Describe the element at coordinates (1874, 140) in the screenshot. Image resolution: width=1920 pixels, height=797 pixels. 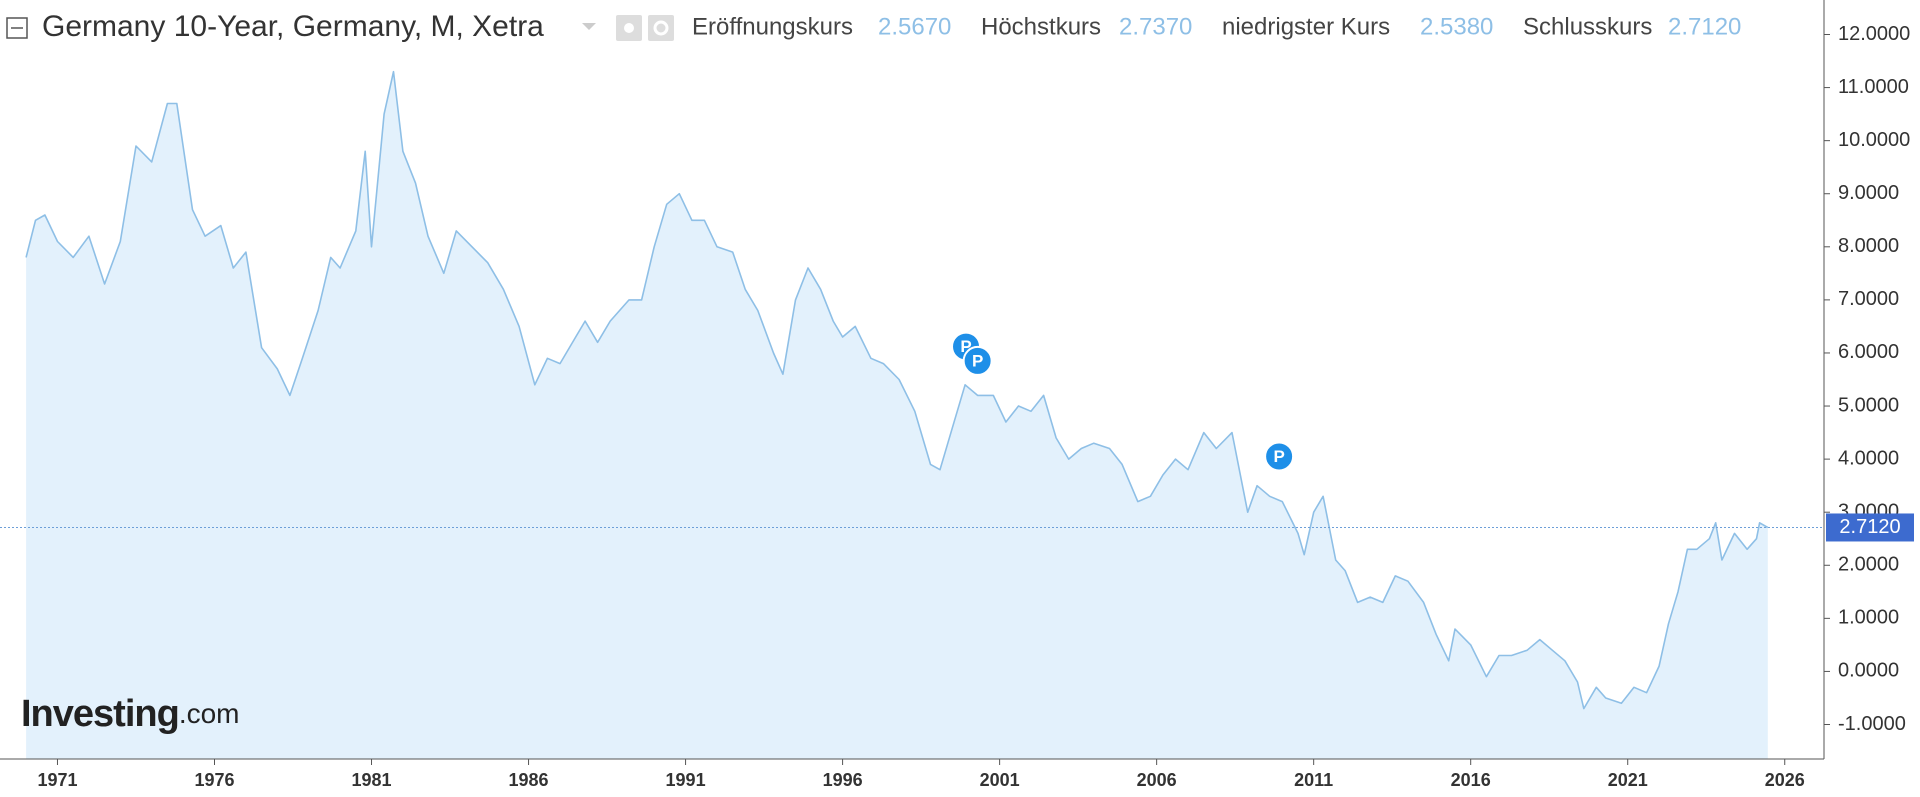
I see `y-tick-label: 10.0000` at that location.